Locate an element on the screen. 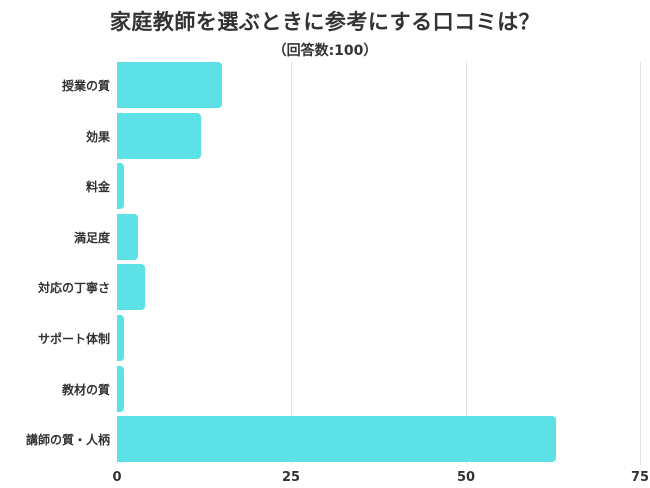 This screenshot has width=650, height=488. x-tick-0: 0 is located at coordinates (117, 477).